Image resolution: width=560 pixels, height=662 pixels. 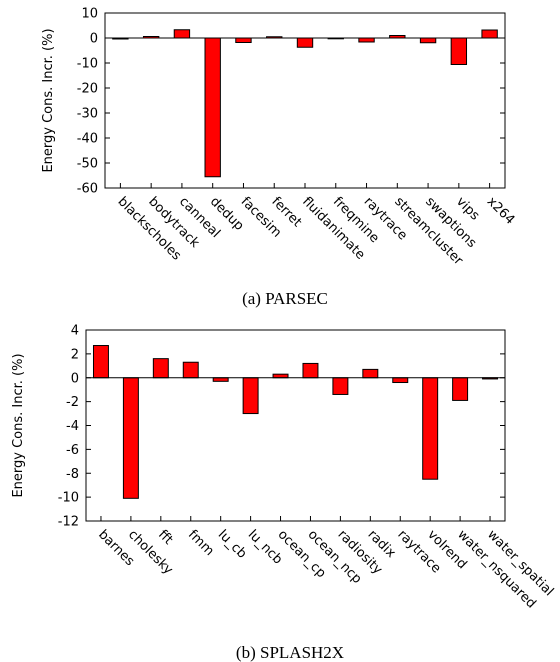 What do you see at coordinates (48, 100) in the screenshot?
I see `parsec-ylabel: Energy Cons. Incr. (%)` at bounding box center [48, 100].